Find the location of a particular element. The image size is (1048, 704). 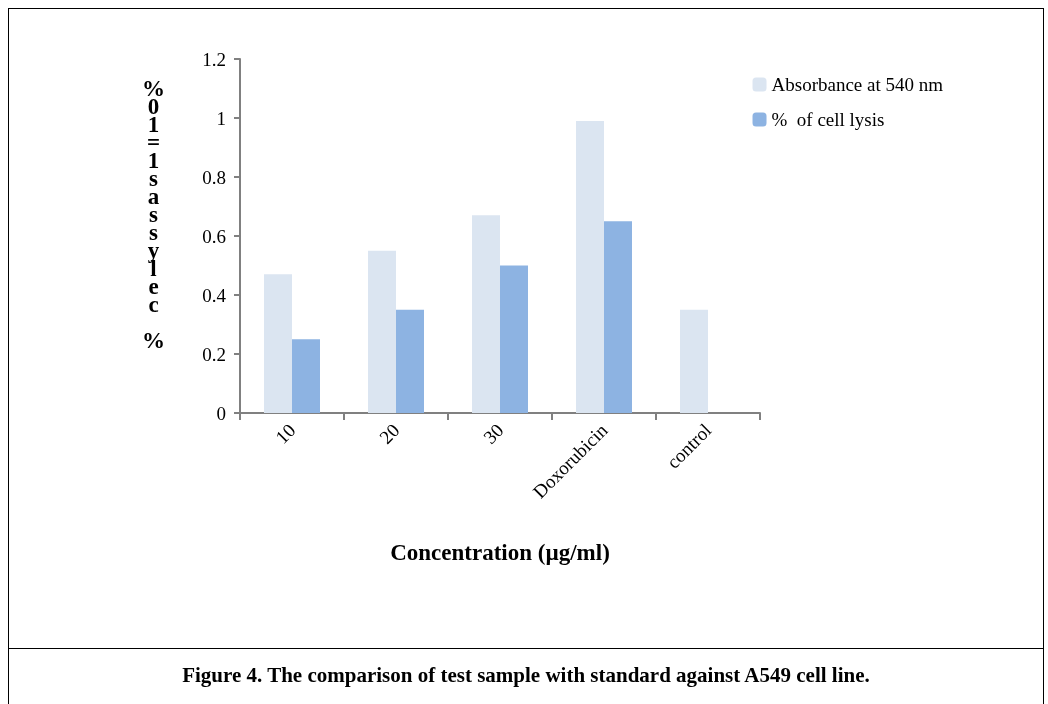

y-tick-label: 0 is located at coordinates (221, 413).